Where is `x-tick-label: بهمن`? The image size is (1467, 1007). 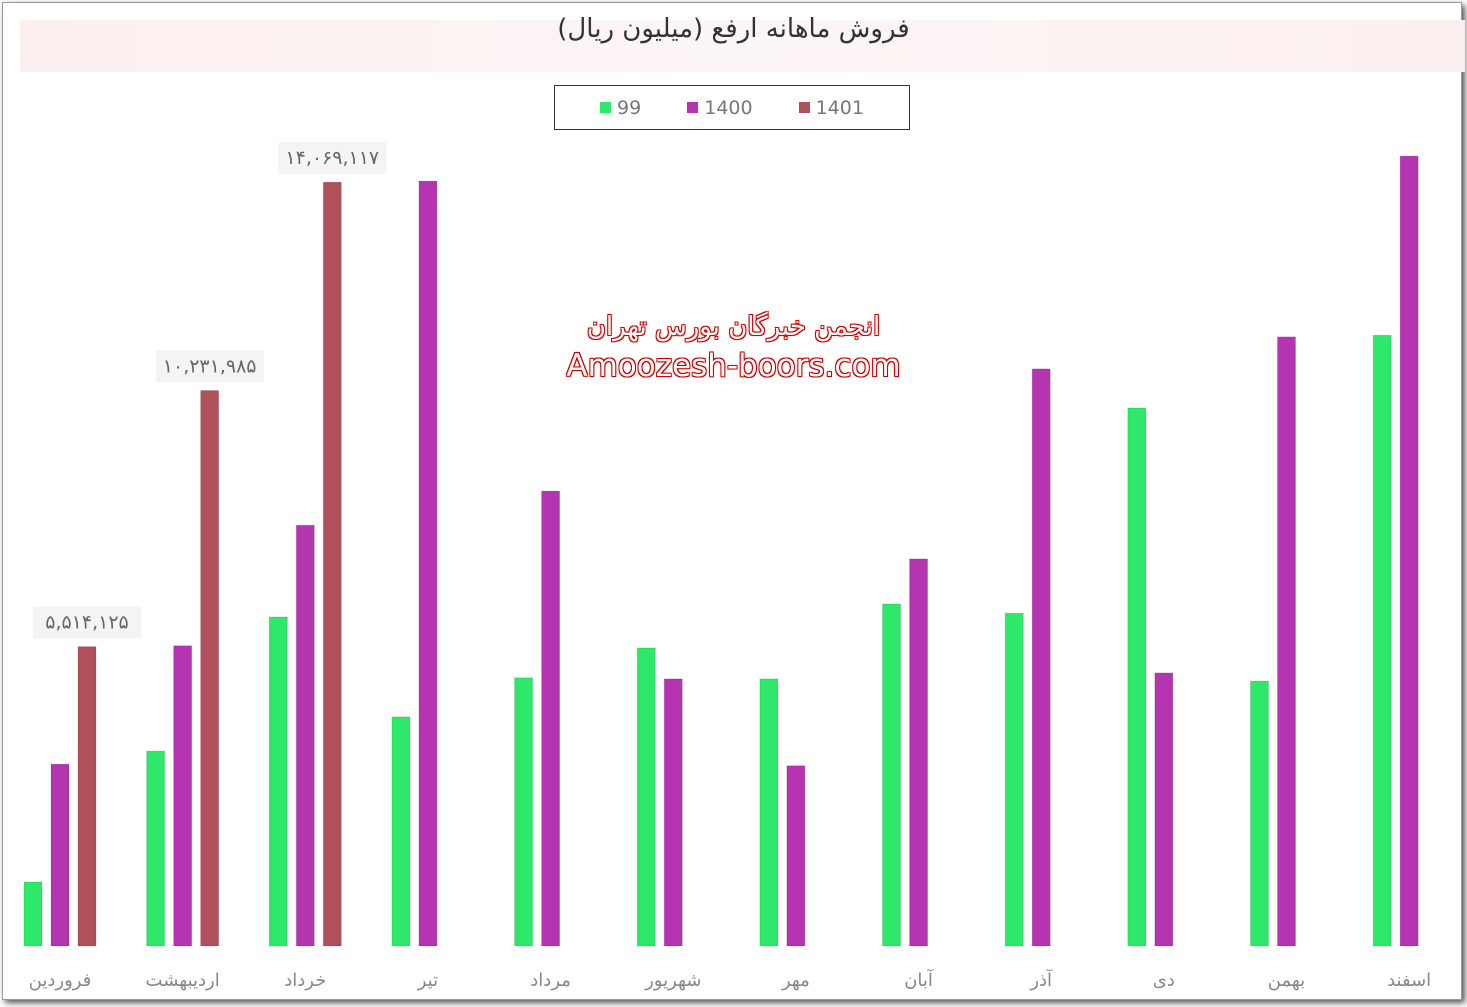 x-tick-label: بهمن is located at coordinates (1286, 980).